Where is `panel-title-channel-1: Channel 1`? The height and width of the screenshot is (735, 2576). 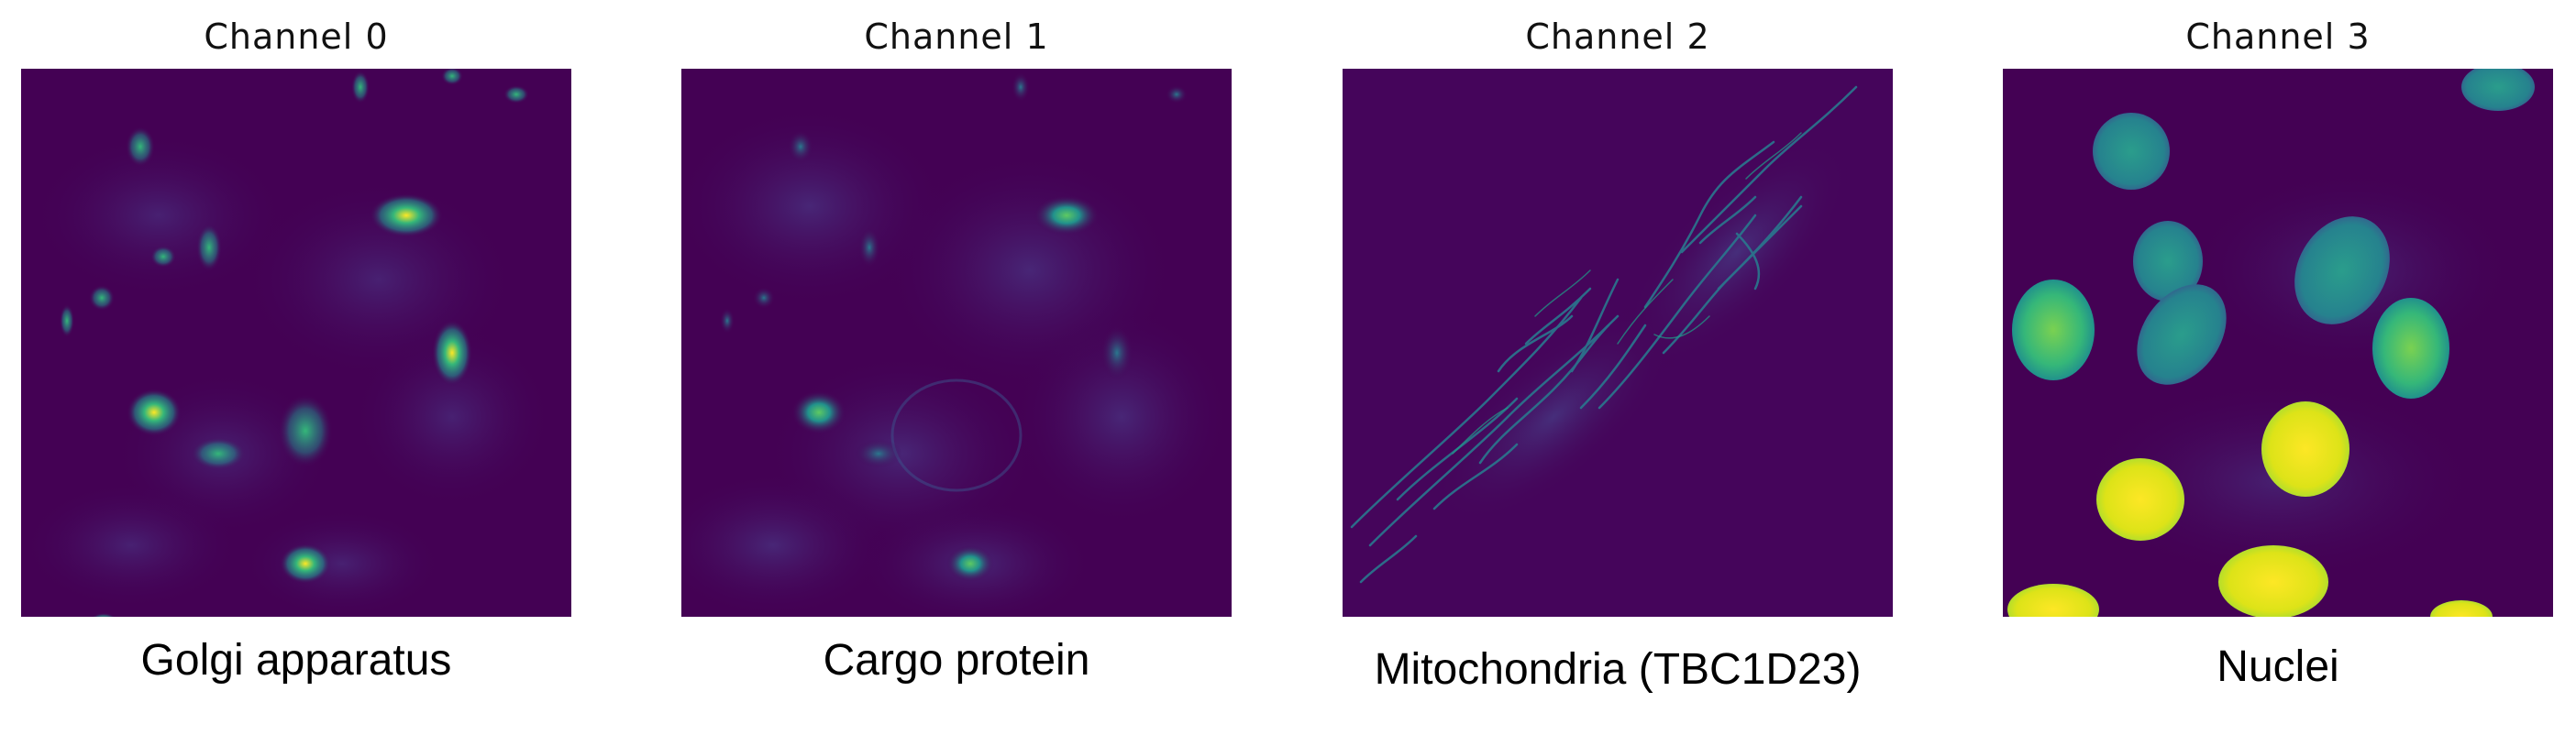 panel-title-channel-1: Channel 1 is located at coordinates (956, 37).